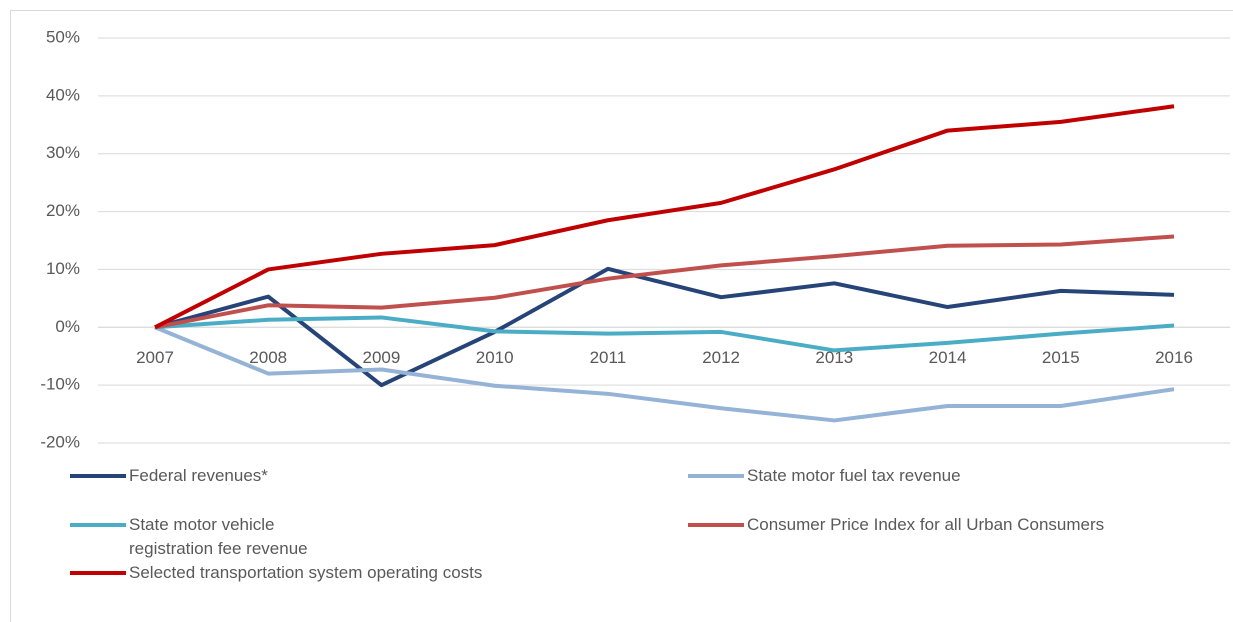  Describe the element at coordinates (834, 357) in the screenshot. I see `x-tick-label: 2013` at that location.